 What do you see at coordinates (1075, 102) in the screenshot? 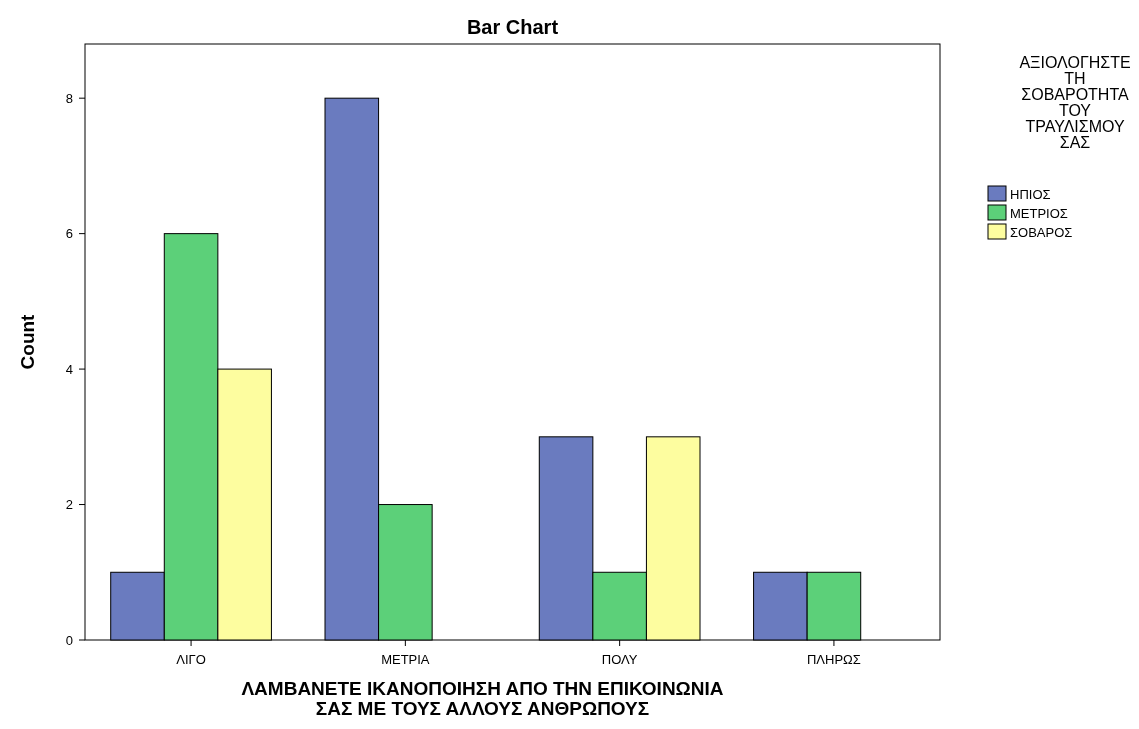
I see `legend-title: ΑΞΙΟΛΟΓΗΣΤΕ ΤΗ ΣΟΒΑΡΟΤΗΤΑ ΤΟΥ ΤΡΑΥΛΙΣΜΟΥ ΣΑΣ` at bounding box center [1075, 102].